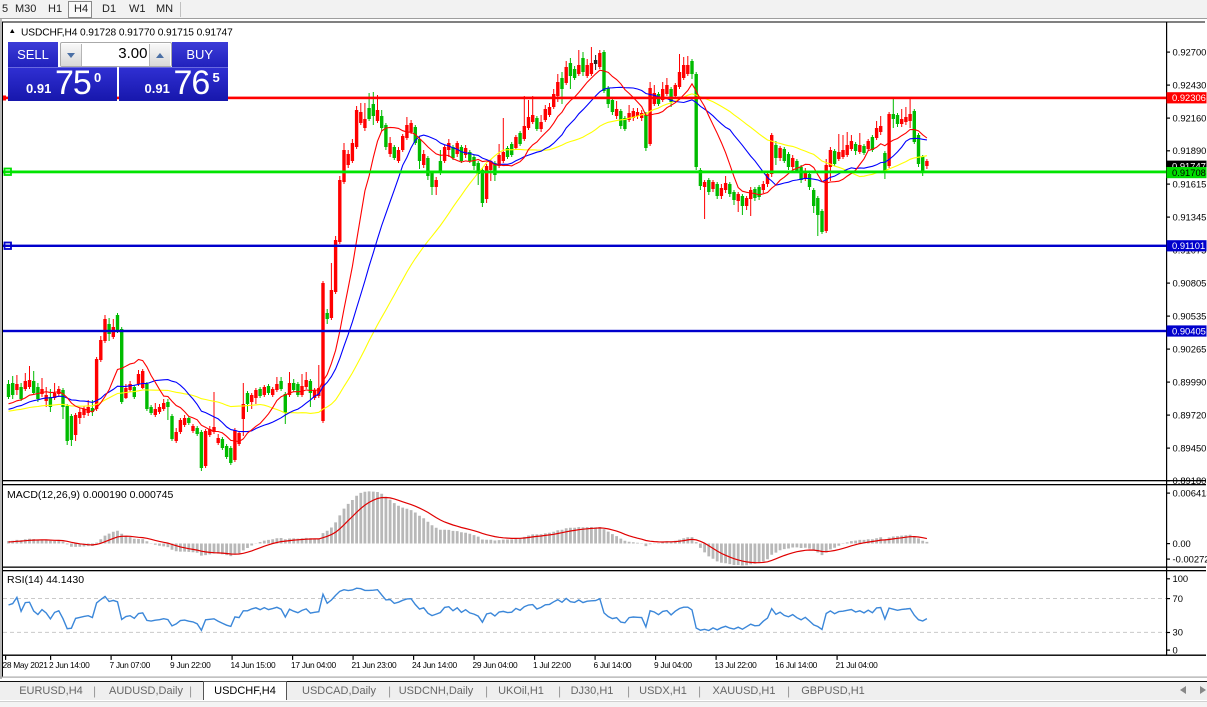  Describe the element at coordinates (45, 580) in the screenshot. I see `svg-text: RSI(14) 44.1430` at that location.